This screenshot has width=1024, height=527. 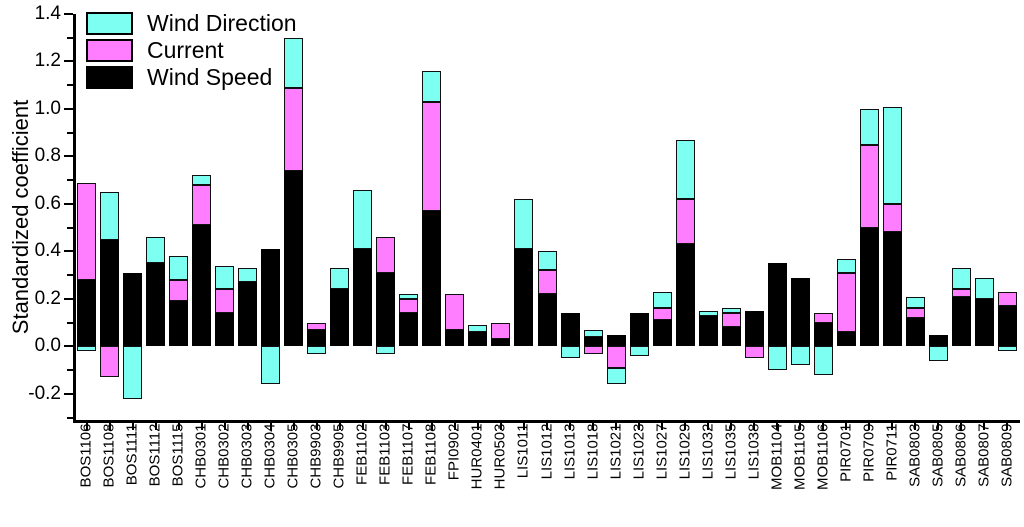 I want to click on y-tick-label: 0.6, so click(x=47, y=203).